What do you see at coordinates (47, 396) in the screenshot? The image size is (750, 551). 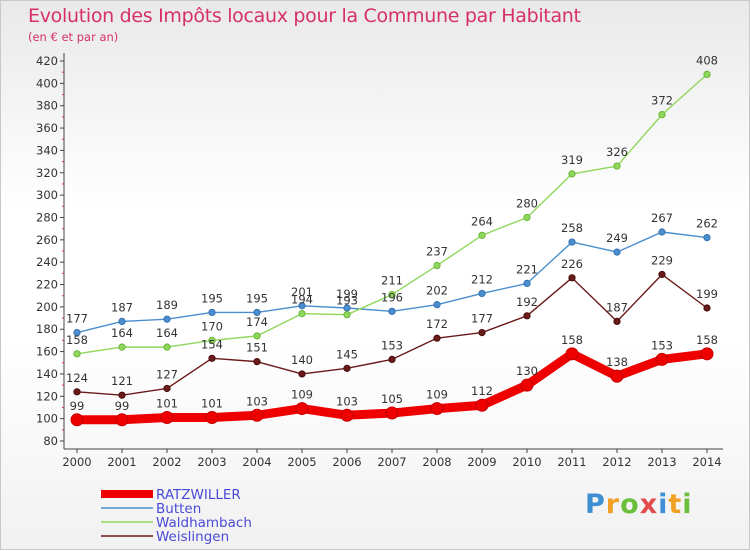 I see `y-tick-label: 120` at bounding box center [47, 396].